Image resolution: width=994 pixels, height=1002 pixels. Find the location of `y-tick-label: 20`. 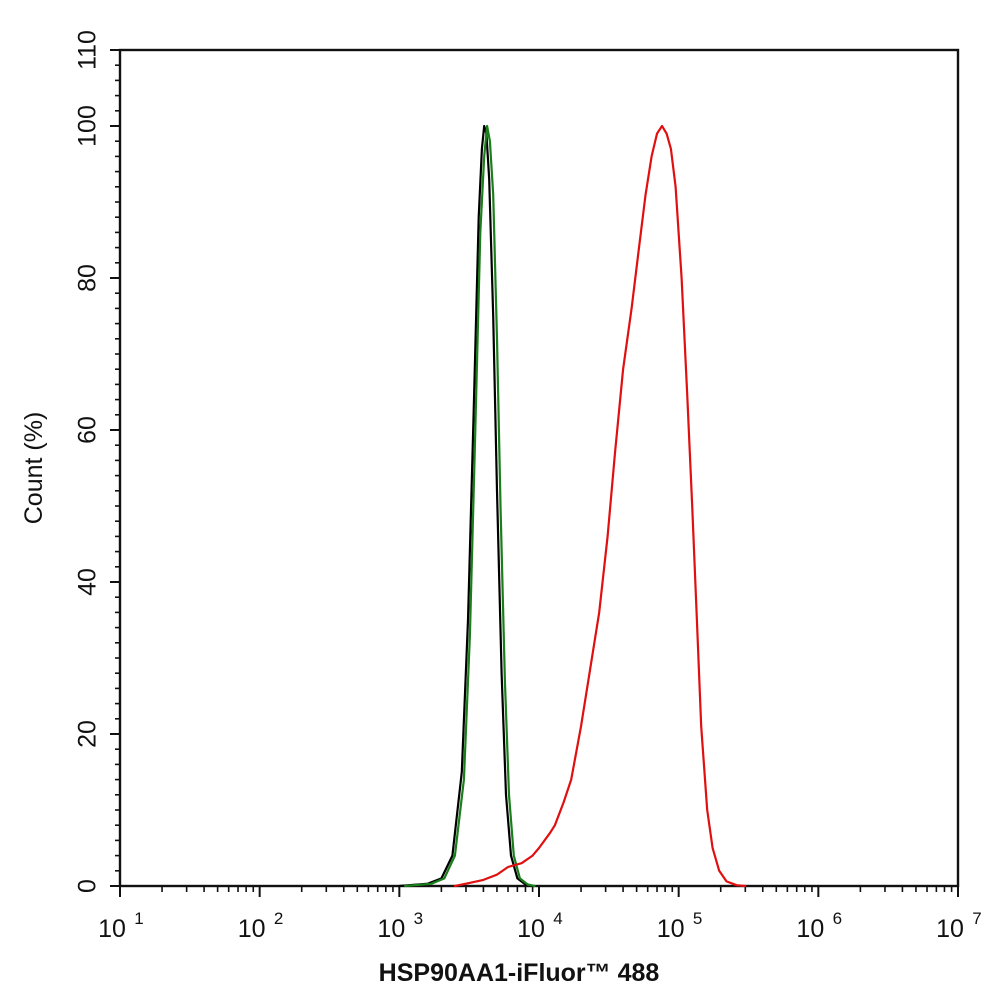

y-tick-label: 20 is located at coordinates (88, 734).